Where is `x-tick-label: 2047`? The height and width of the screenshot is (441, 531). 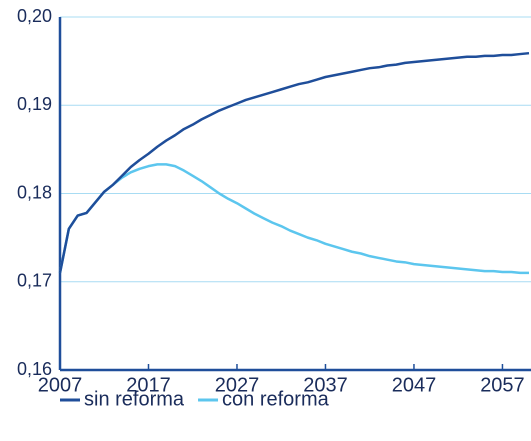 x-tick-label: 2047 is located at coordinates (414, 385).